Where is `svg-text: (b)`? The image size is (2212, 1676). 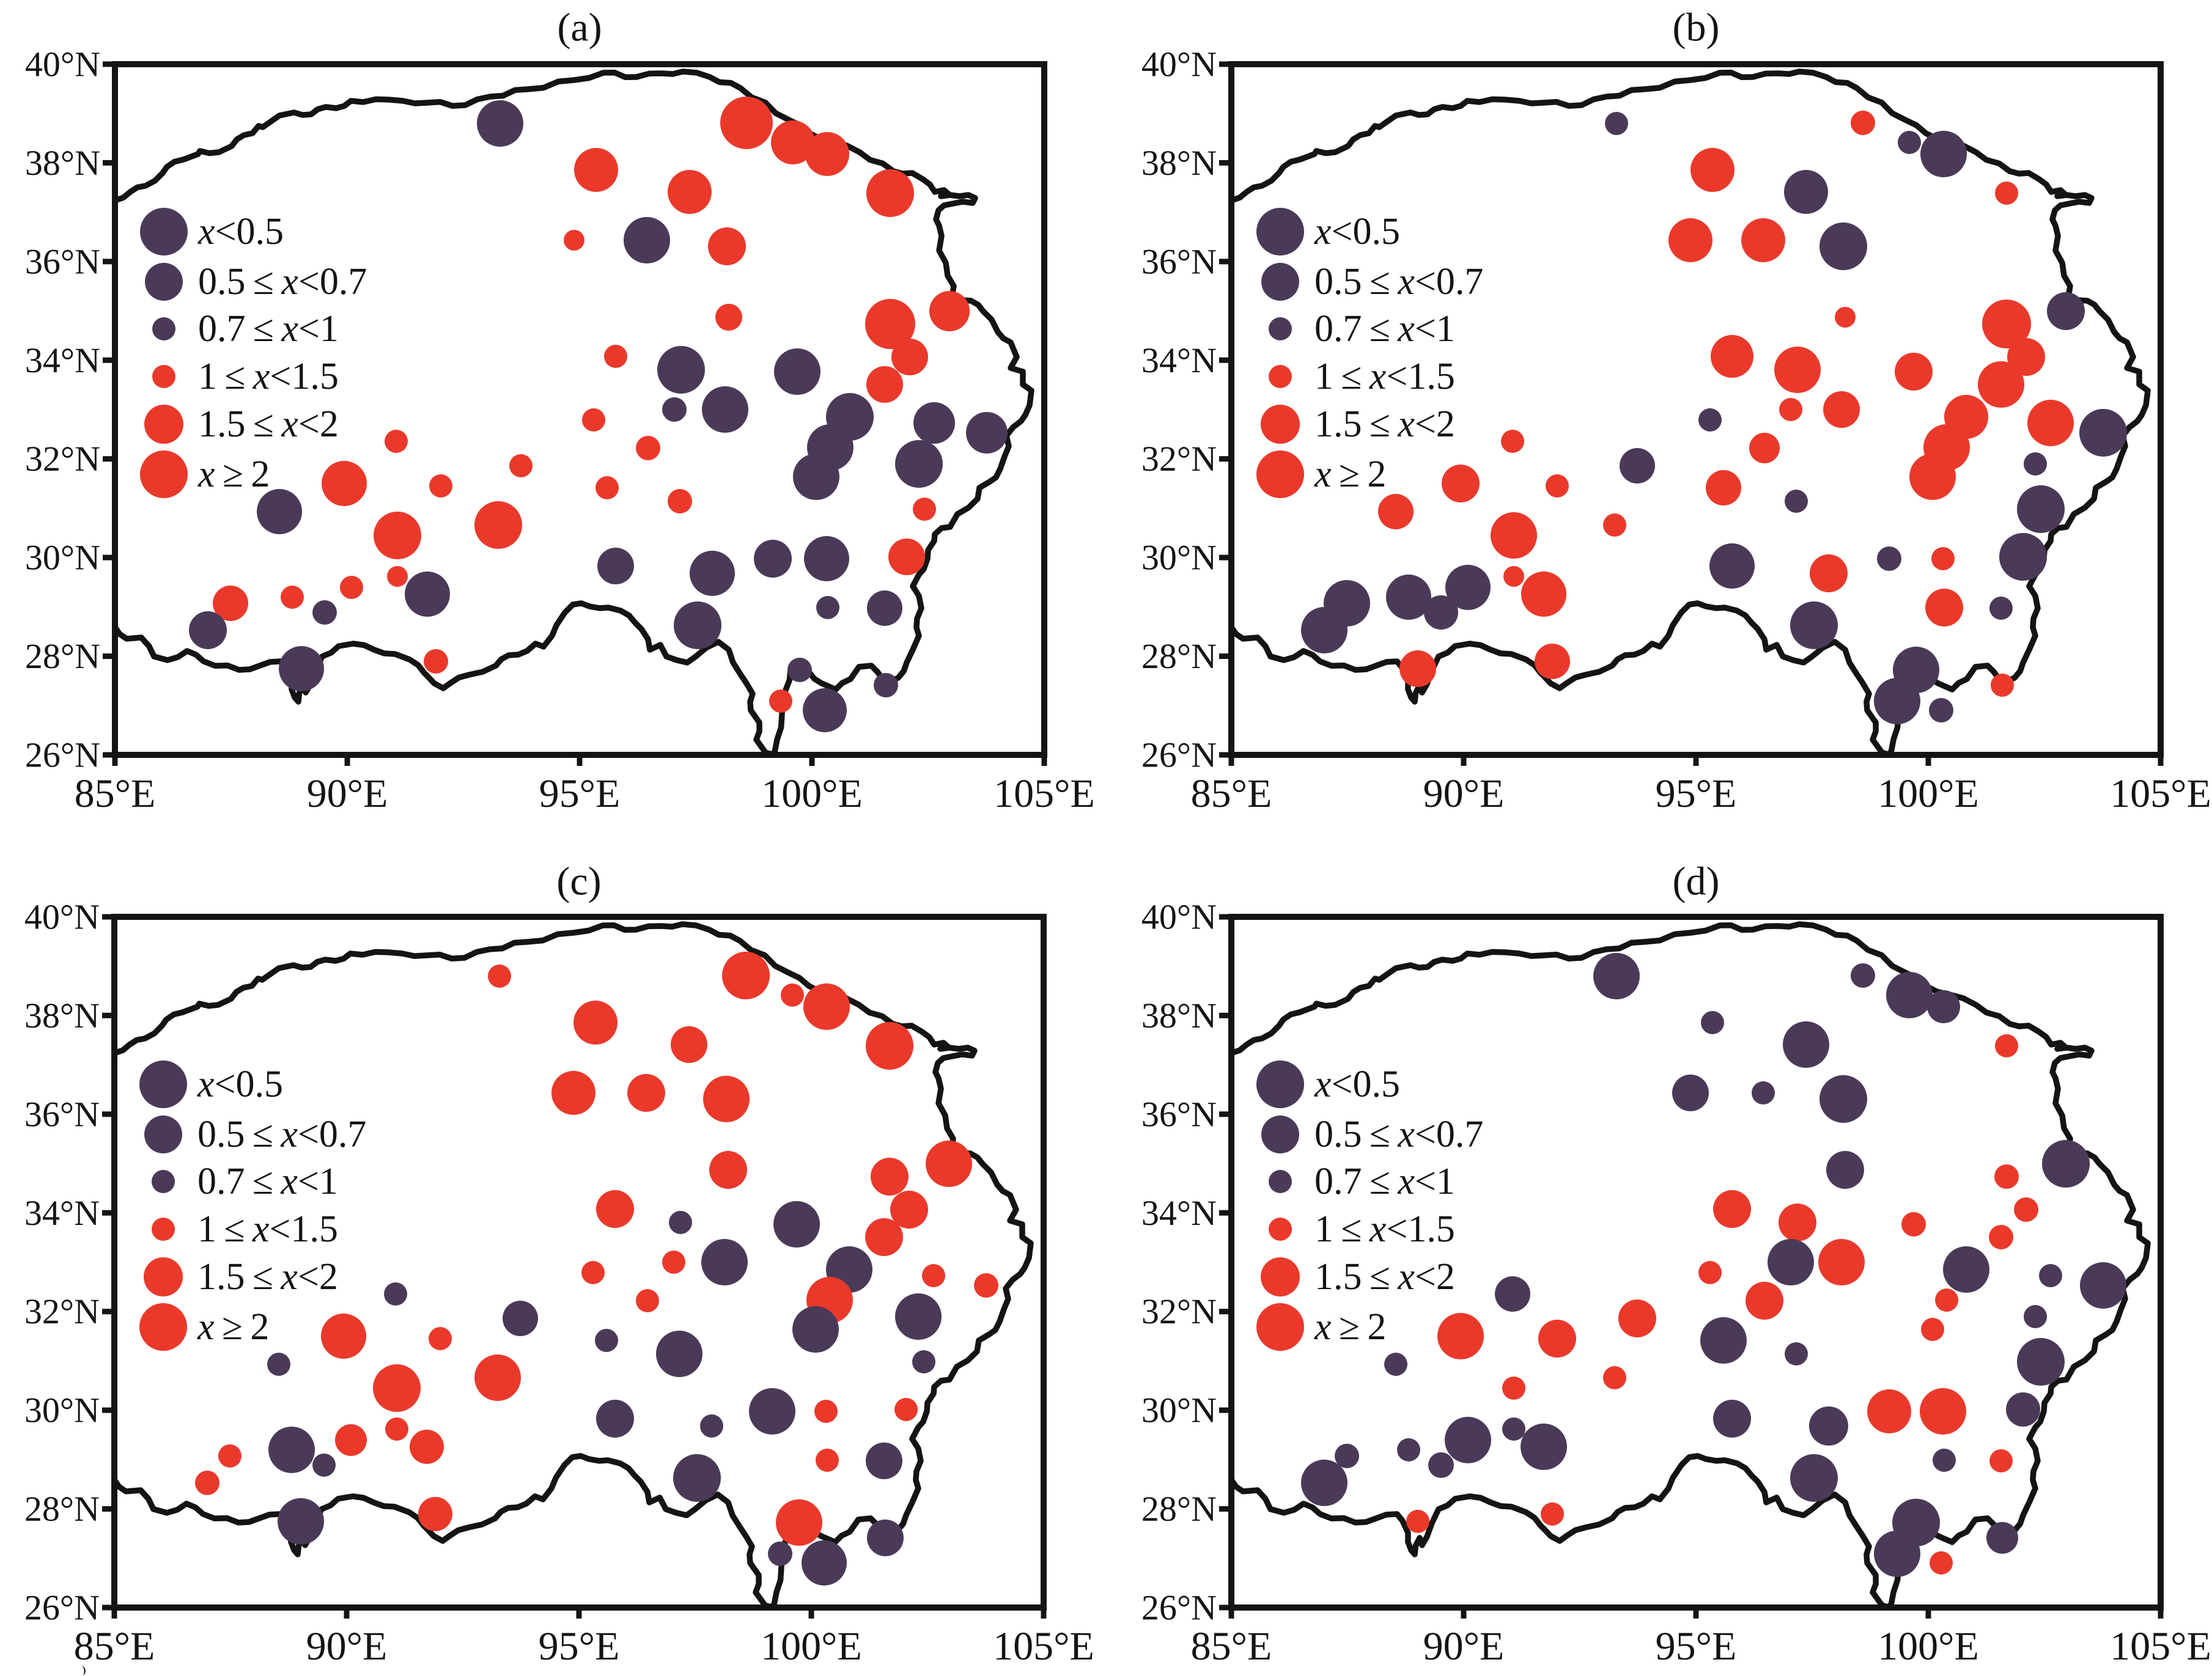 svg-text: (b) is located at coordinates (1696, 28).